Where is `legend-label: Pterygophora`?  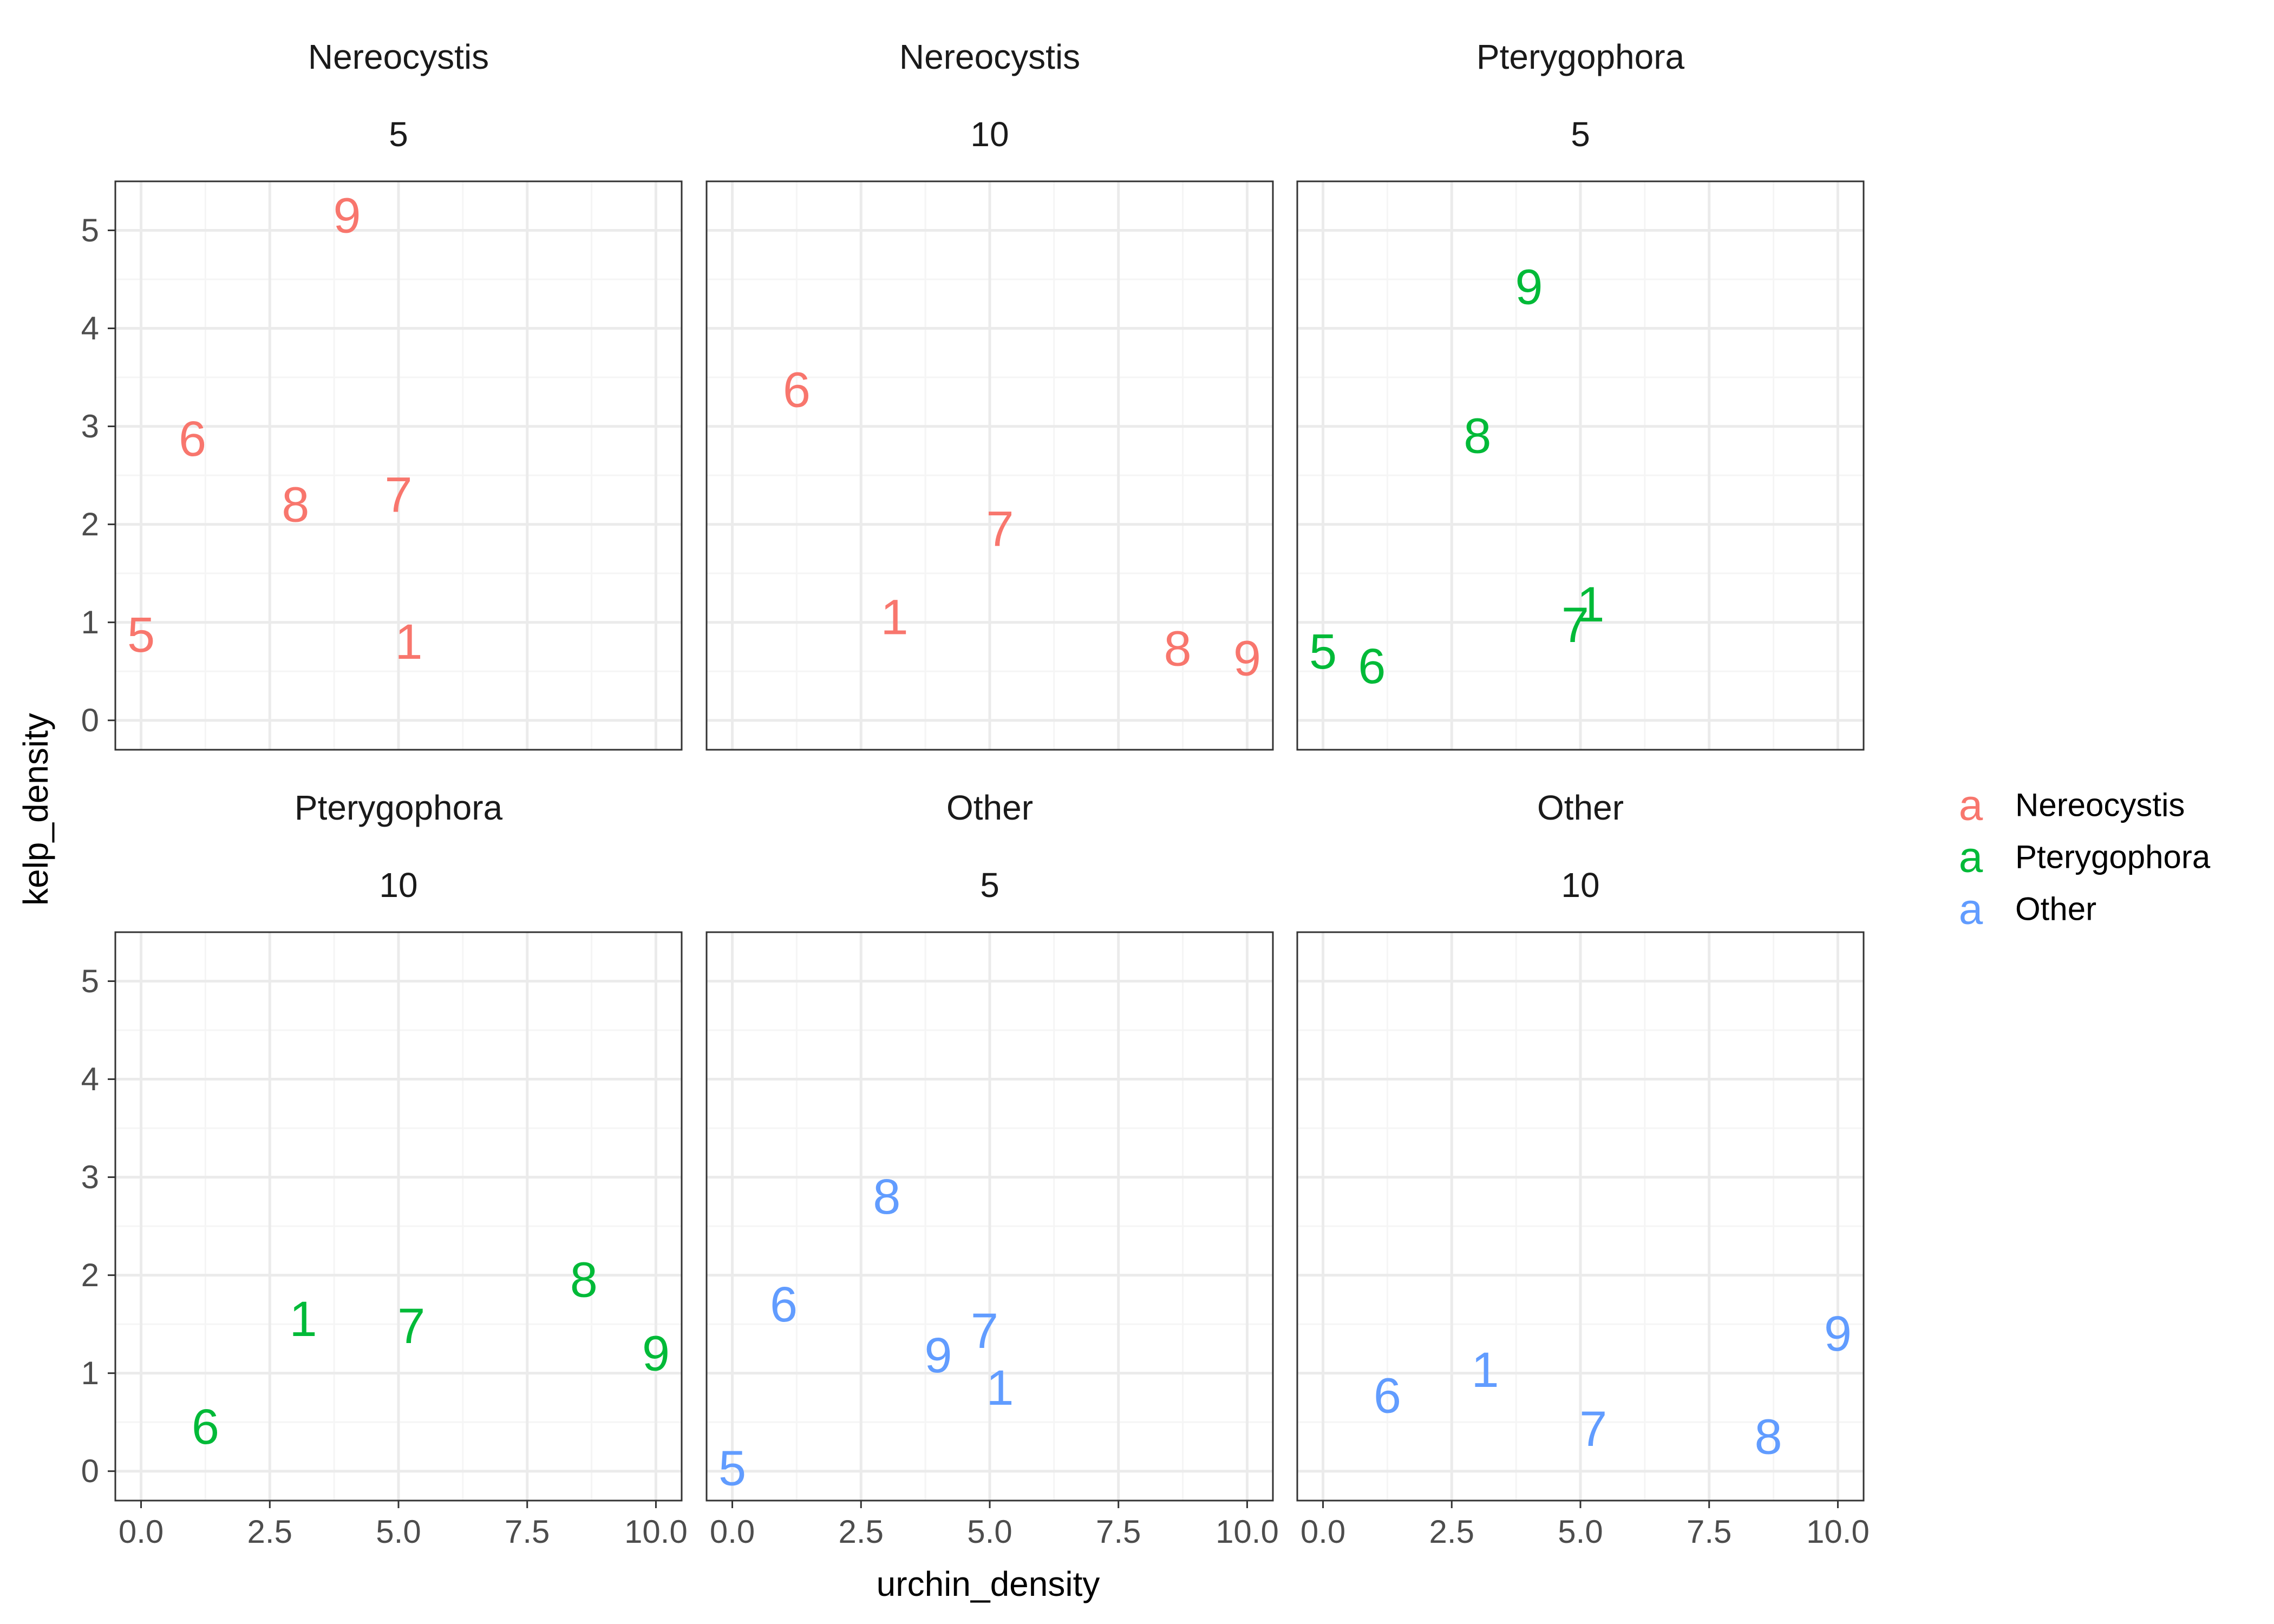 legend-label: Pterygophora is located at coordinates (2113, 857).